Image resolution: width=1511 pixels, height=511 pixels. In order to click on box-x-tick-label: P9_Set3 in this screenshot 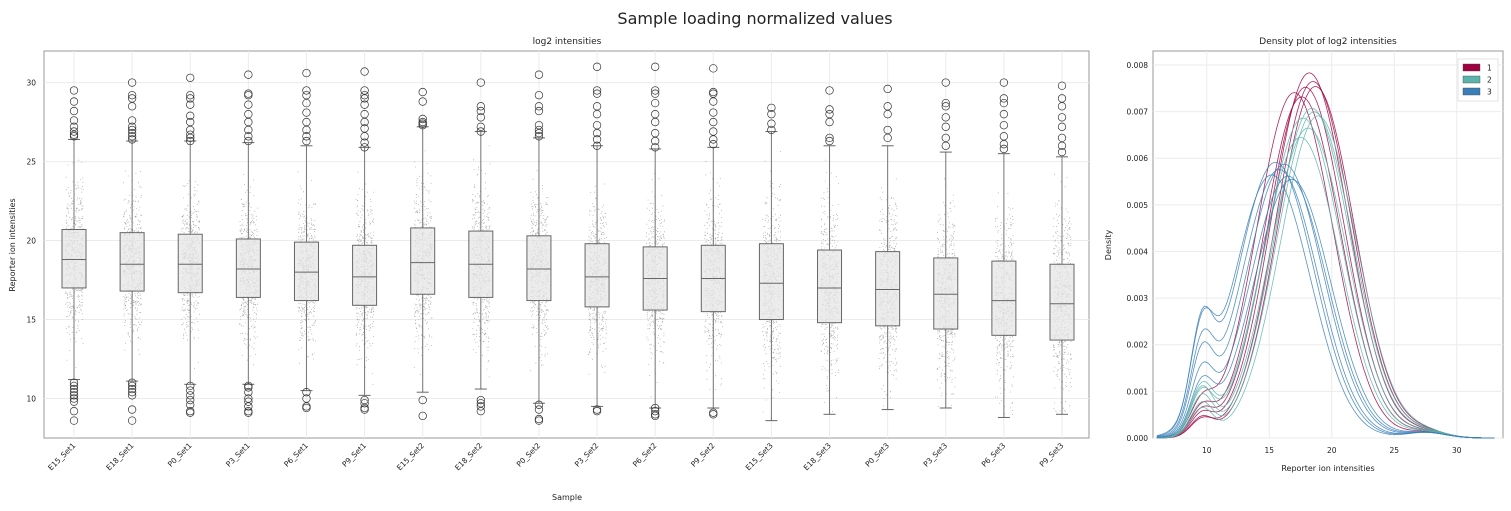, I will do `click(1052, 455)`.